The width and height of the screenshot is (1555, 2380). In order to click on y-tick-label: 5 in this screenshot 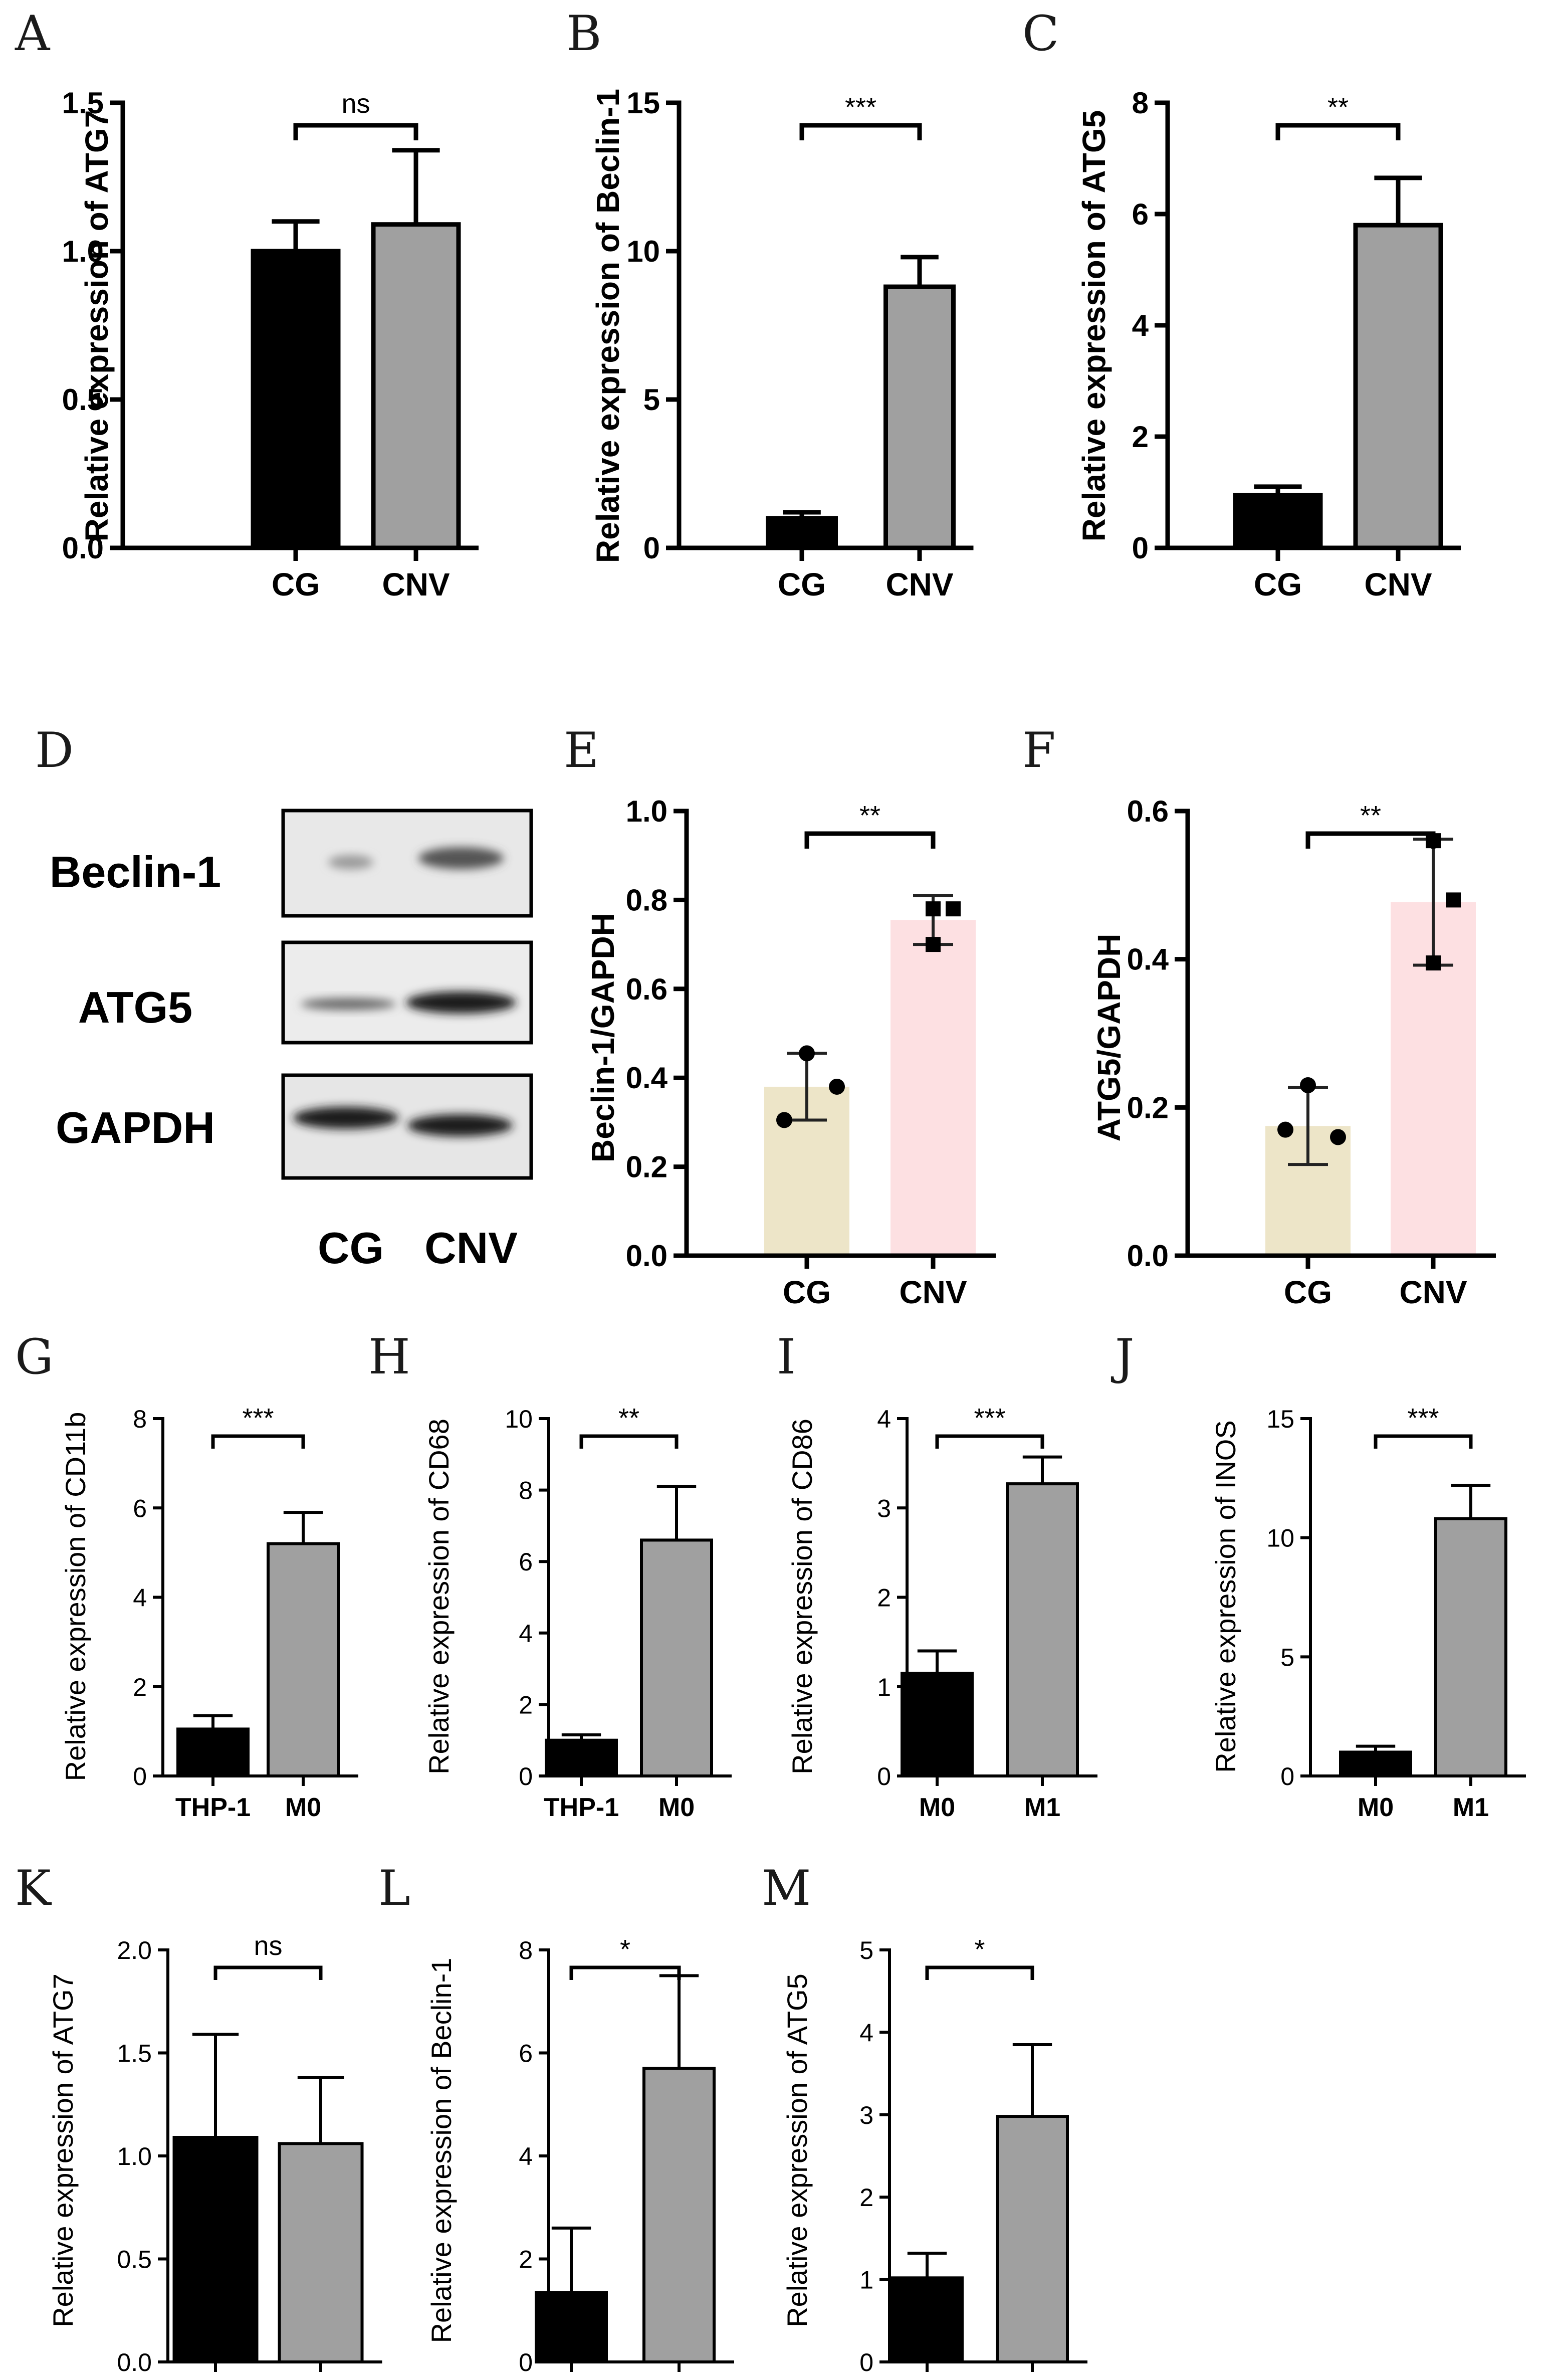, I will do `click(1287, 1657)`.